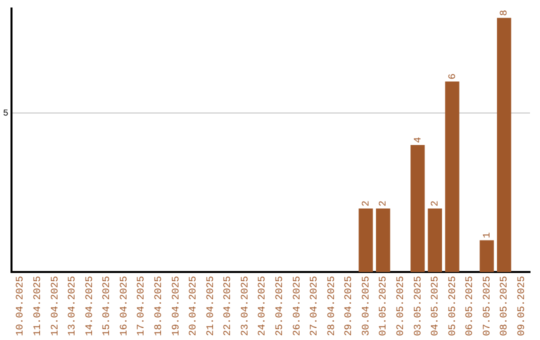  I want to click on x-tick-label: 04.05.2025, so click(436, 306).